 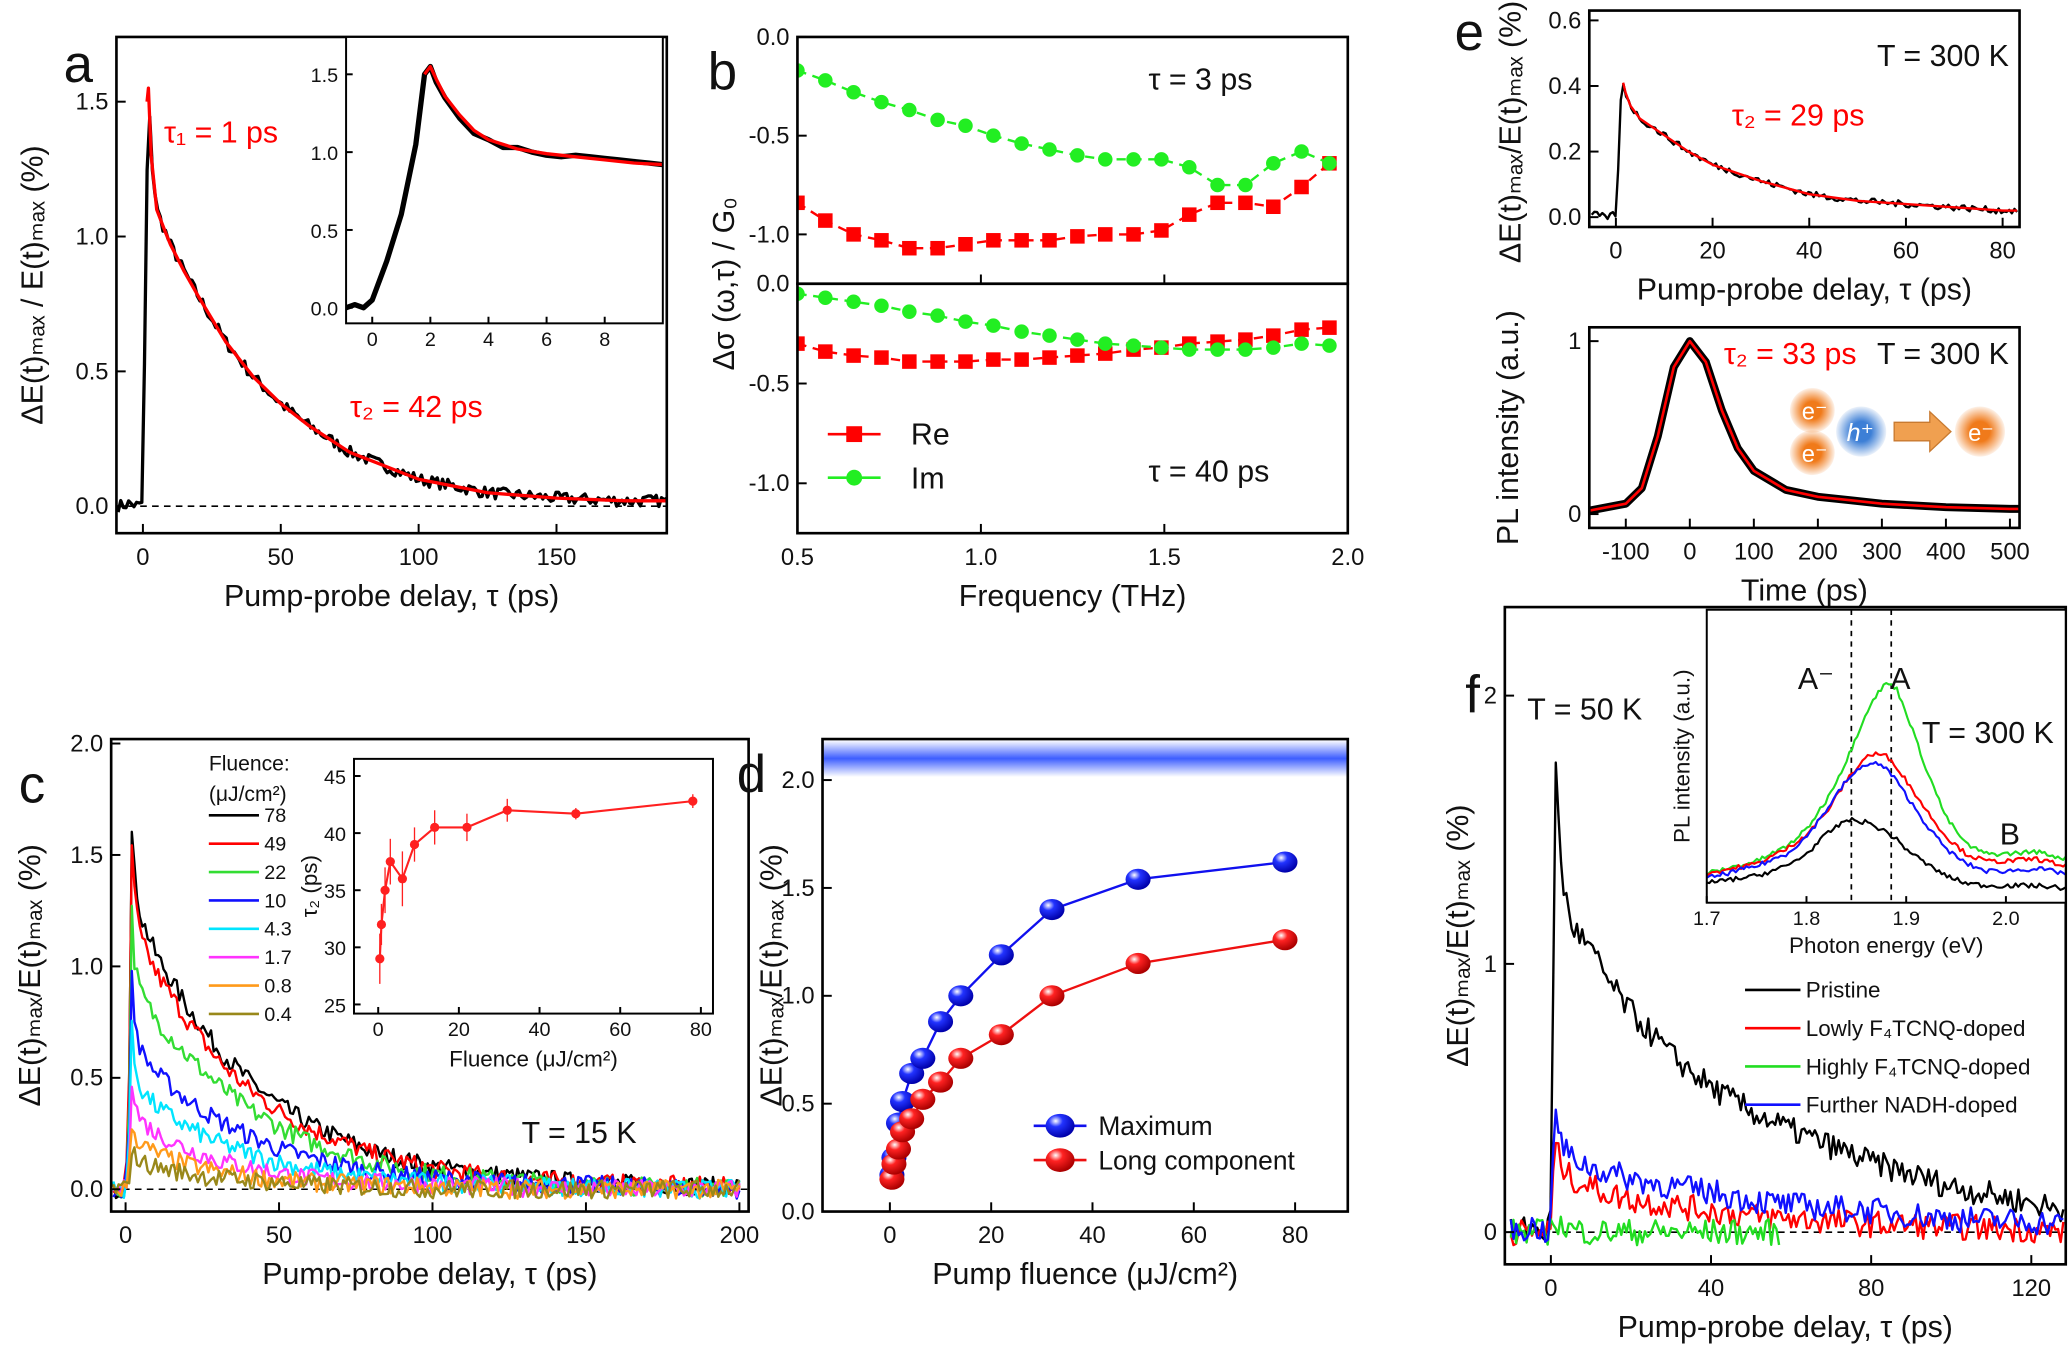 I want to click on annotation: A⁻, so click(x=1816, y=679).